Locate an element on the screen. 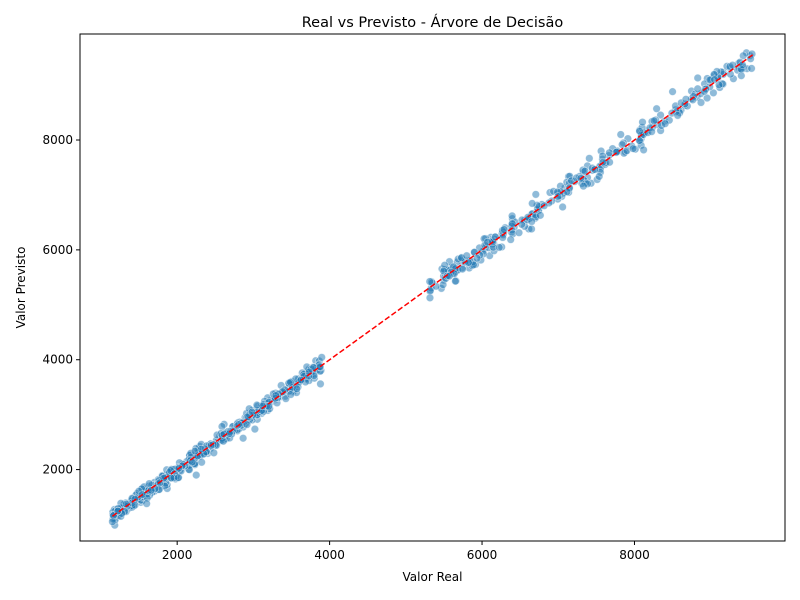 Image resolution: width=800 pixels, height=600 pixels. y-axis: 2000 4000 6000 8000 is located at coordinates (61, 305).